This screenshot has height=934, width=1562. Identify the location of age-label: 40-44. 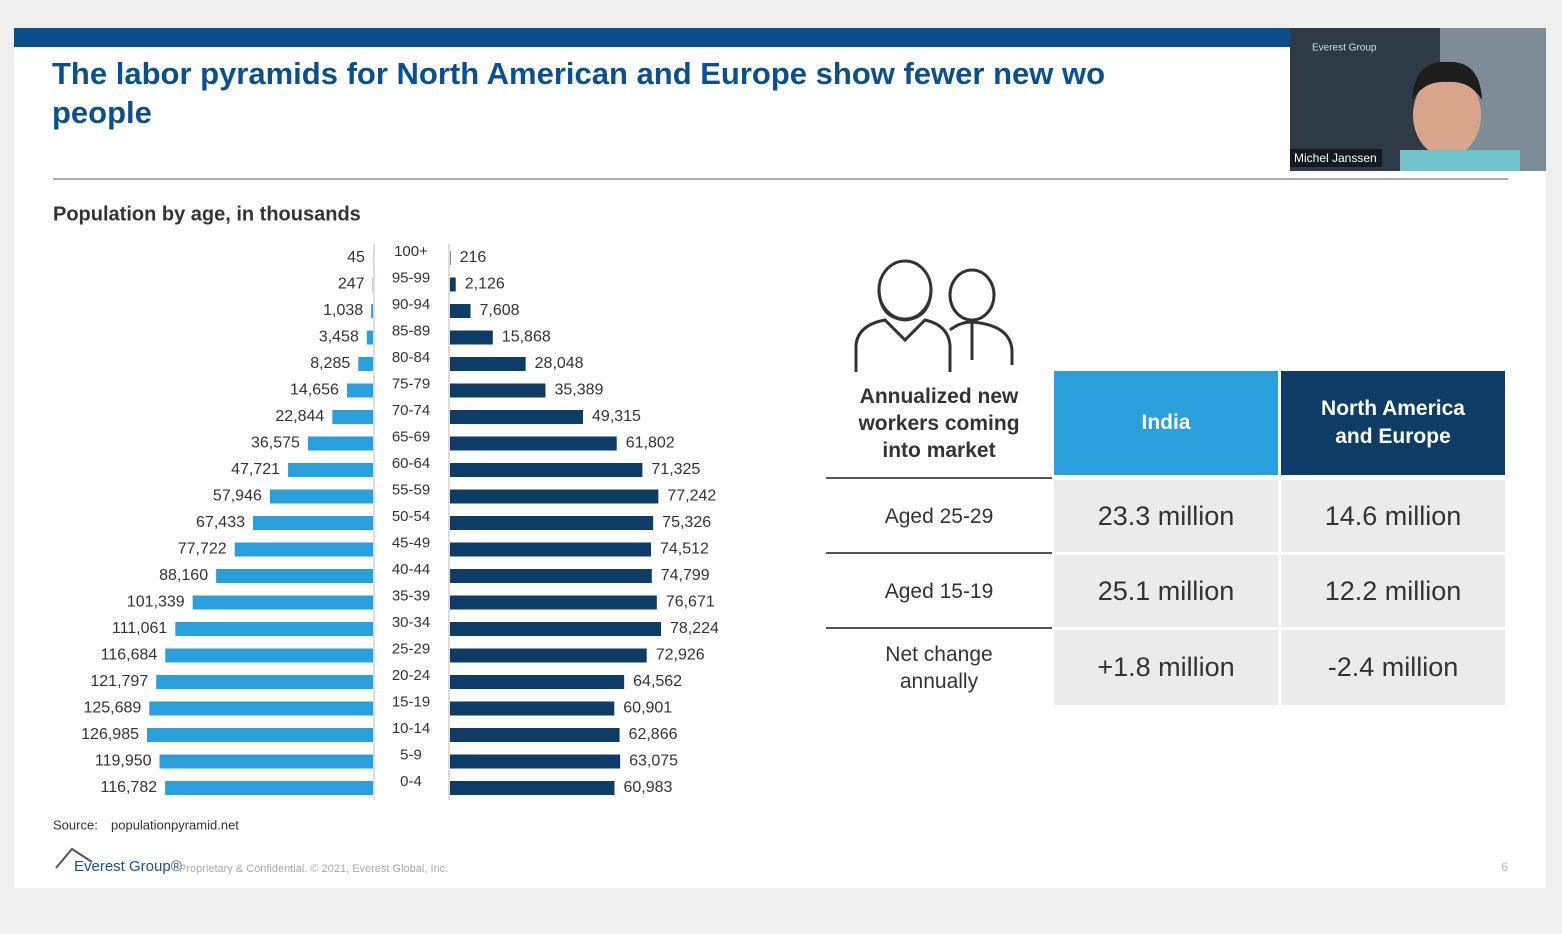
(411, 569).